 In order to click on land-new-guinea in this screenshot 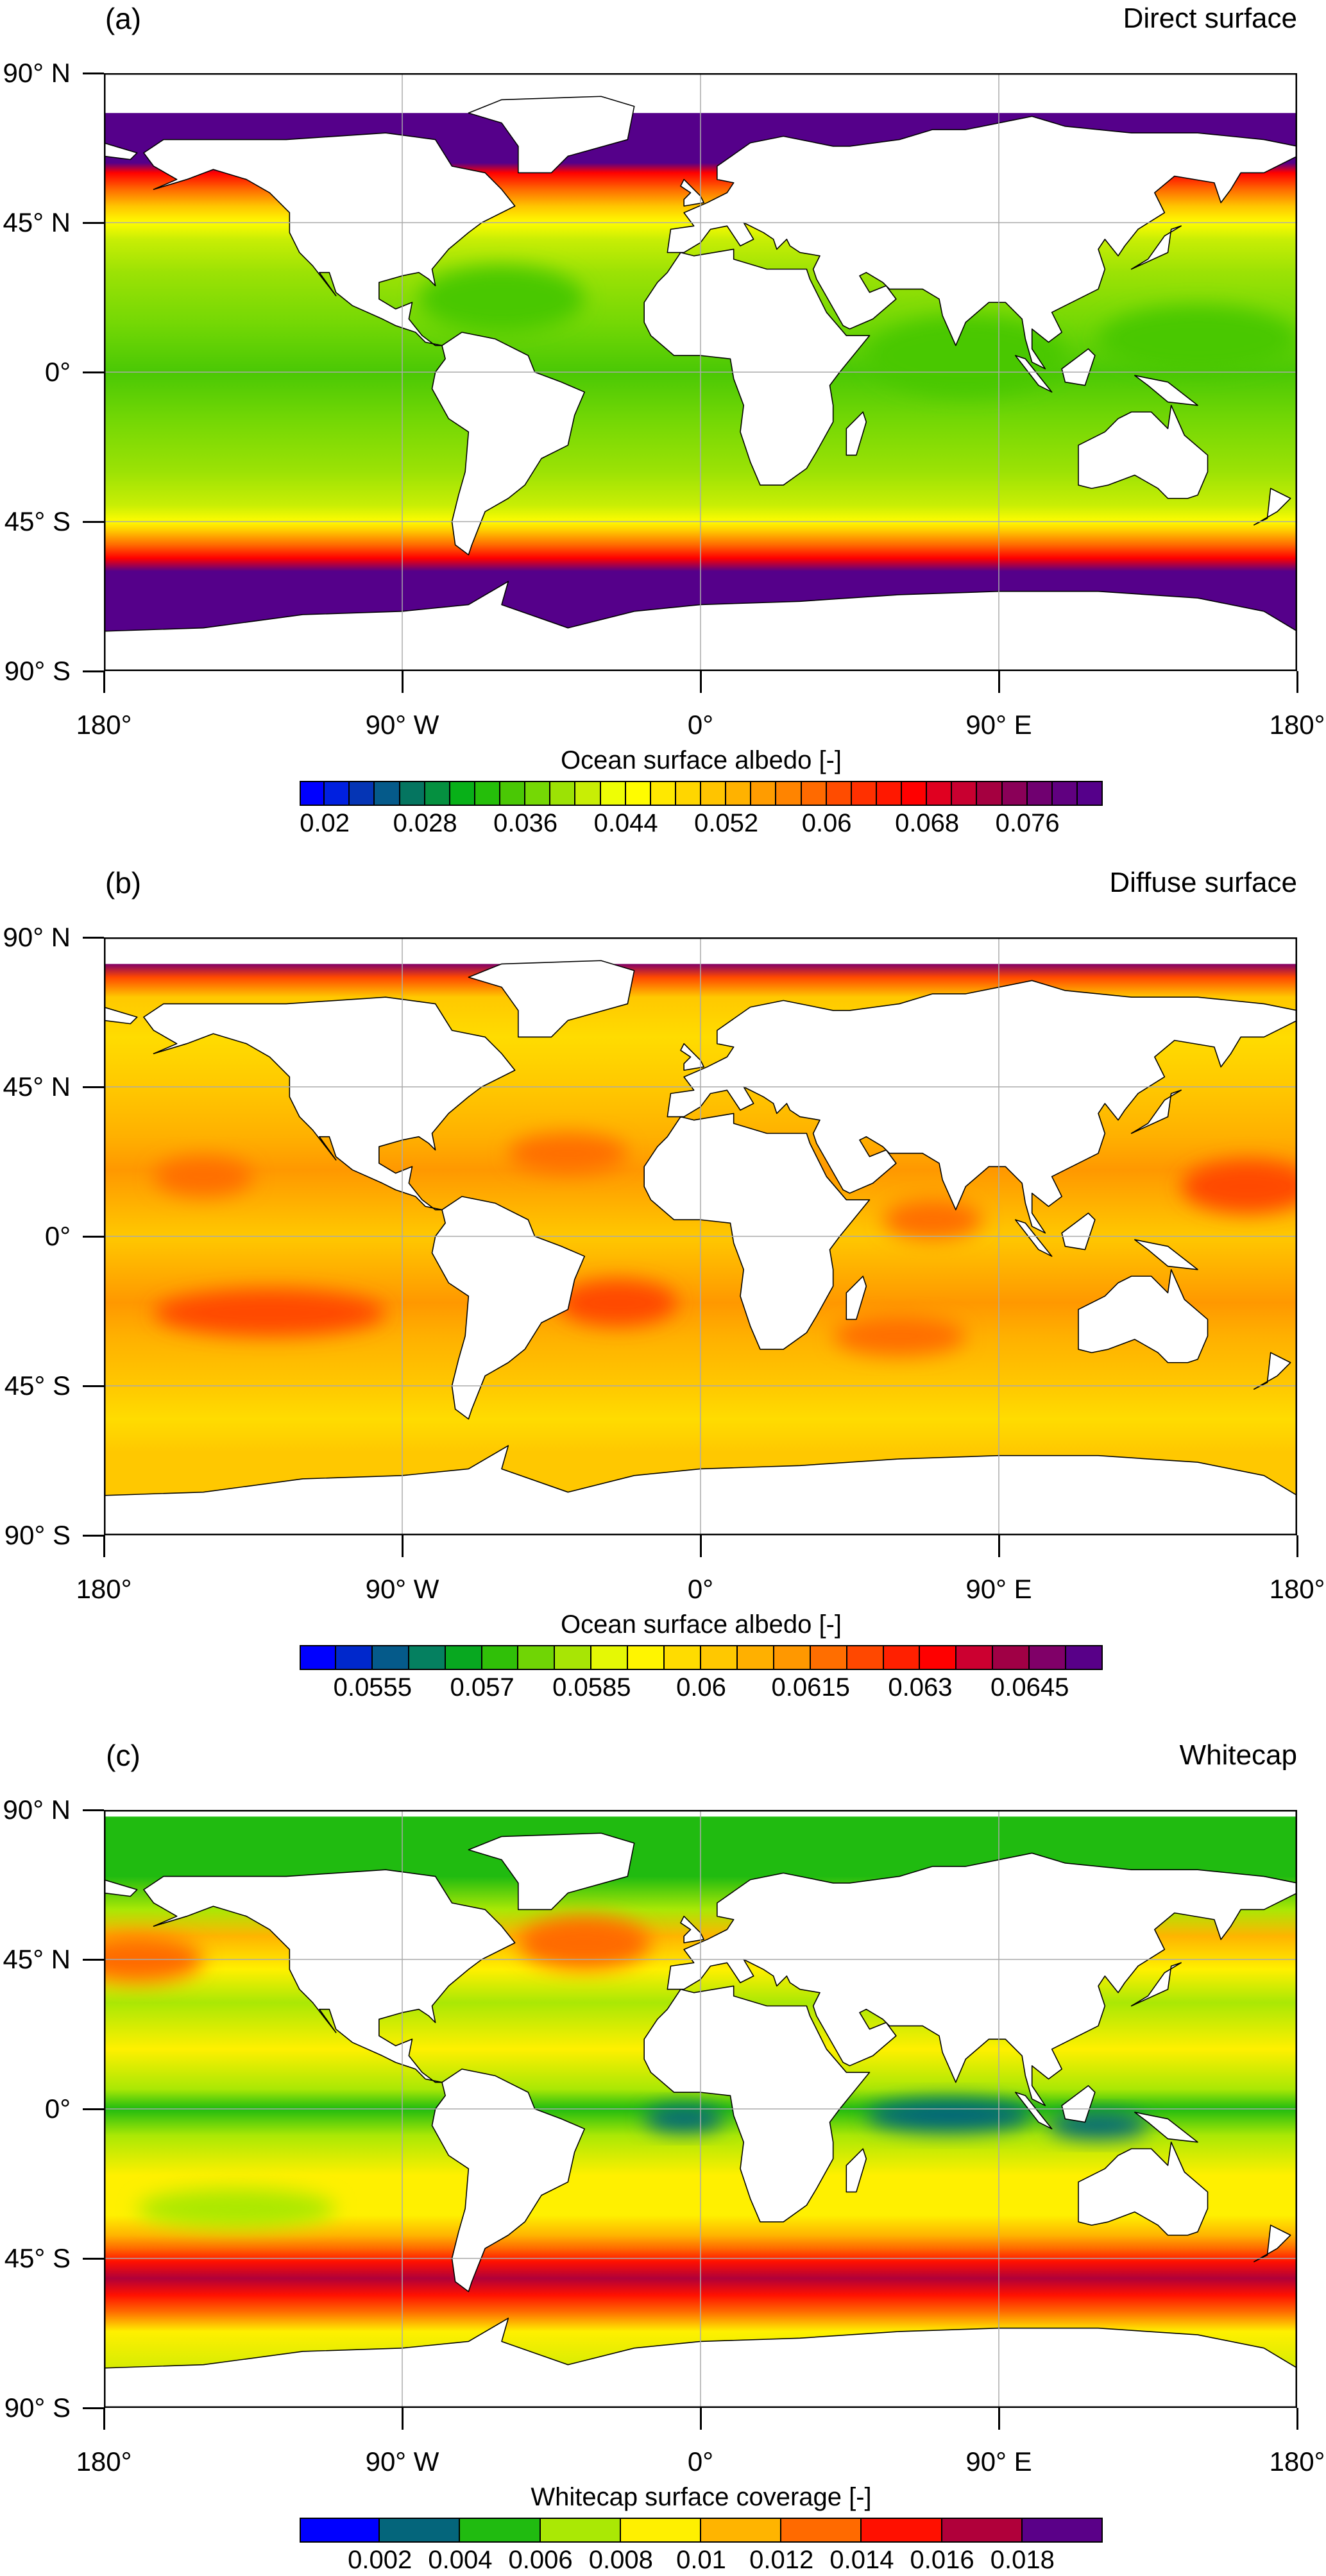, I will do `click(1166, 1255)`.